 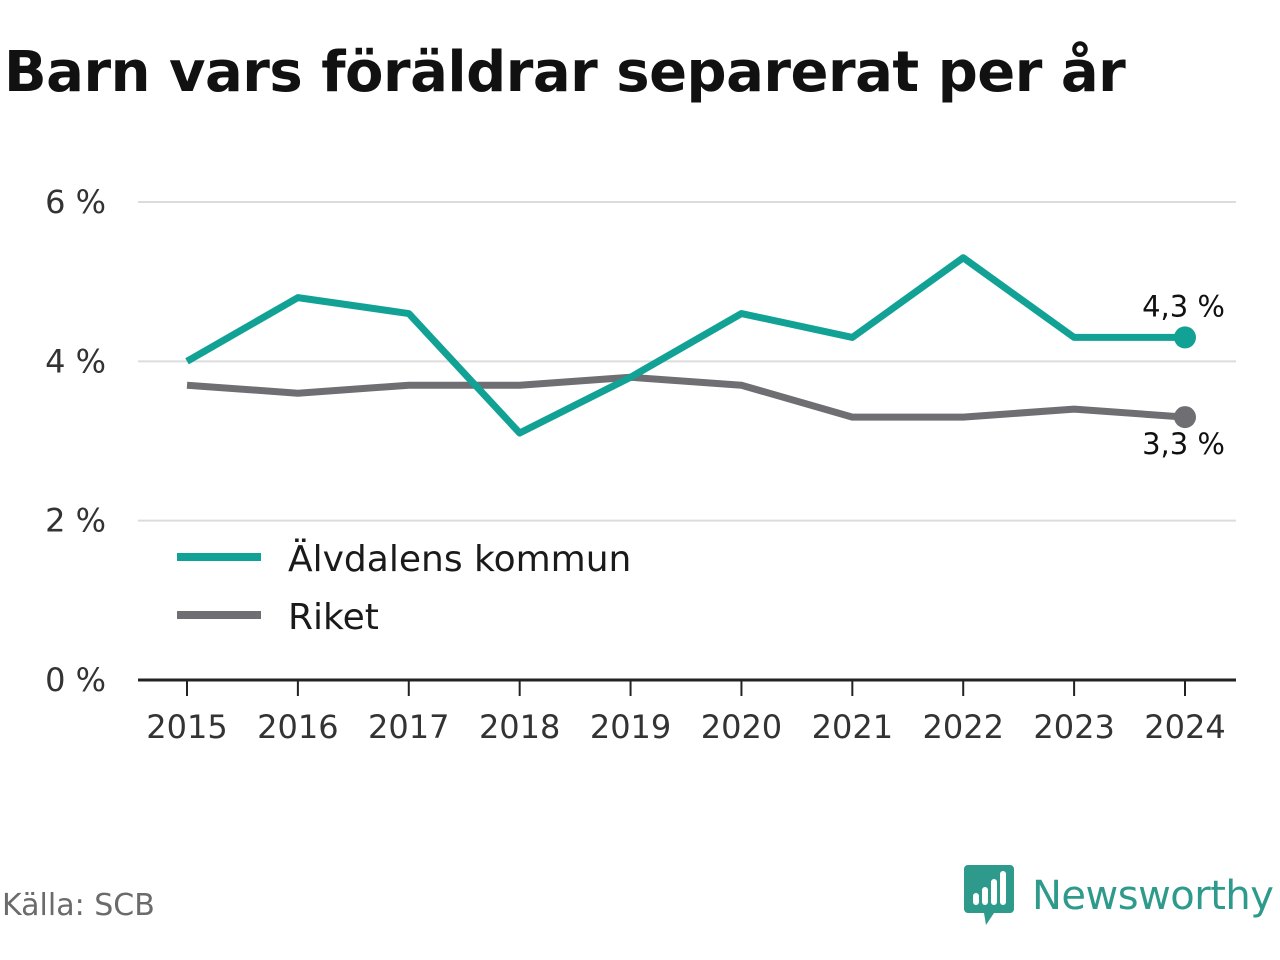 What do you see at coordinates (630, 727) in the screenshot?
I see `x-tick-label: 2019` at bounding box center [630, 727].